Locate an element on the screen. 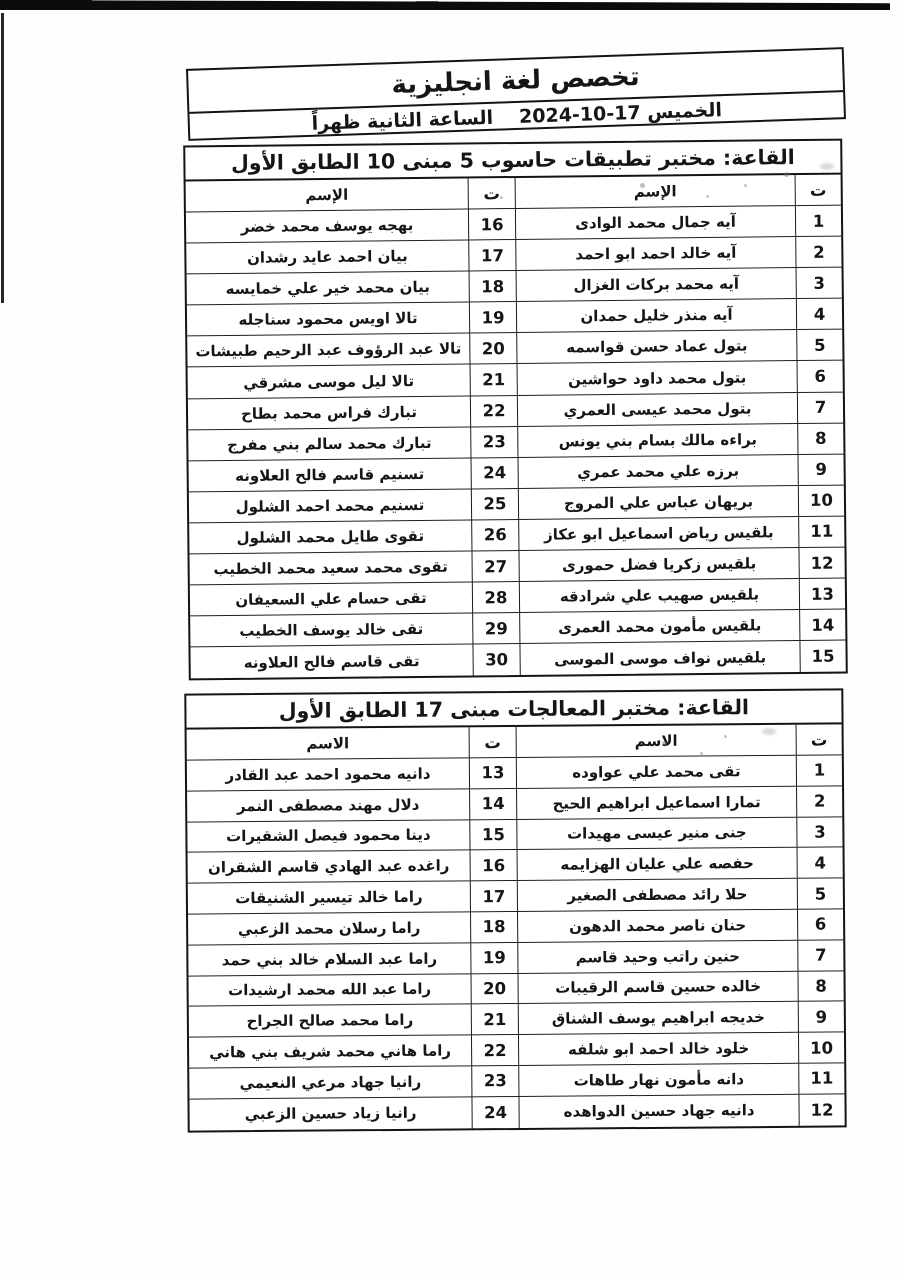 Image resolution: width=904 pixels, height=1280 pixels. name-cell: بيان محمد خير علي خمايسه is located at coordinates (327, 288).